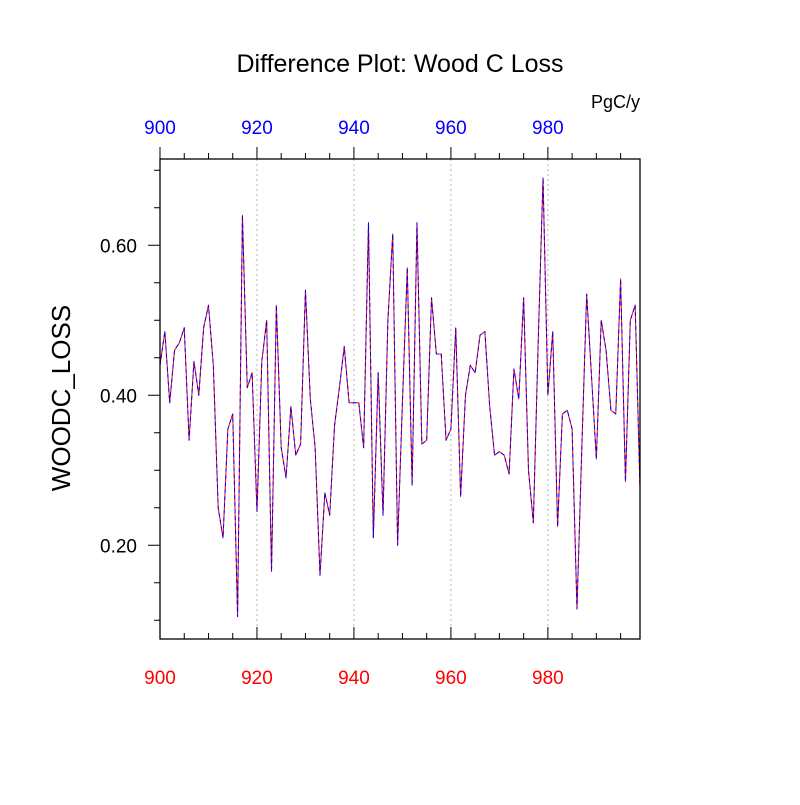 The width and height of the screenshot is (800, 805). I want to click on x-tick-label-top: 920, so click(257, 128).